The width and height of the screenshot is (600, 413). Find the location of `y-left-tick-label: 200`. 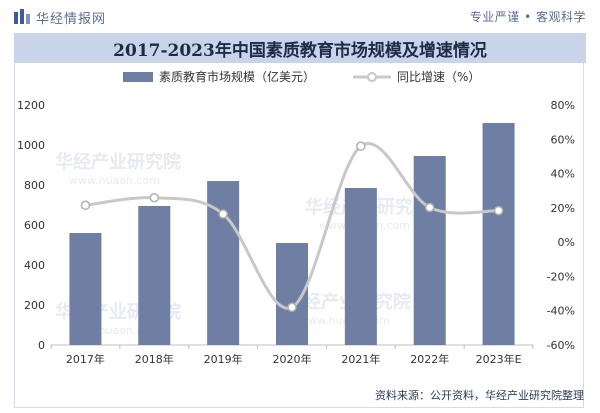

y-left-tick-label: 200 is located at coordinates (34, 305).